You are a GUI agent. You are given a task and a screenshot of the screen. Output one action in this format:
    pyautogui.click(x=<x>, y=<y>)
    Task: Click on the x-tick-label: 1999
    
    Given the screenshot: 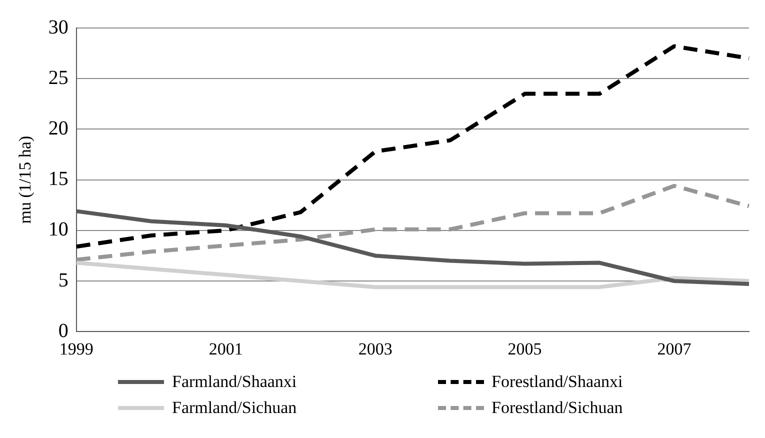 What is the action you would take?
    pyautogui.click(x=76, y=348)
    